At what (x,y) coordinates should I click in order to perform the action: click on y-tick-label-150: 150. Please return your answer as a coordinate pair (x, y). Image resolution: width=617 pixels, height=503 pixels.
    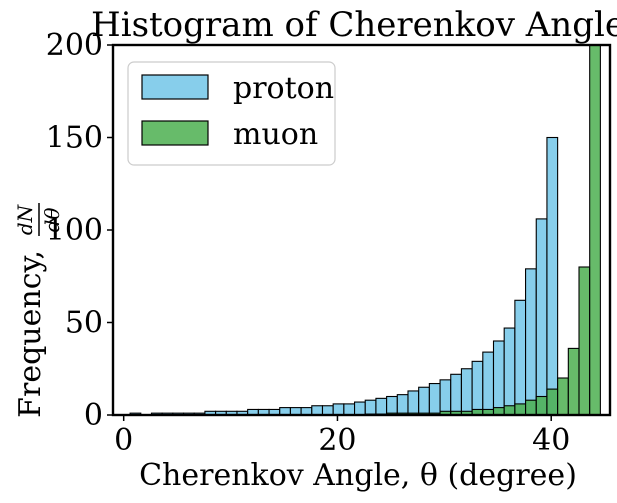
    Looking at the image, I should click on (74, 138).